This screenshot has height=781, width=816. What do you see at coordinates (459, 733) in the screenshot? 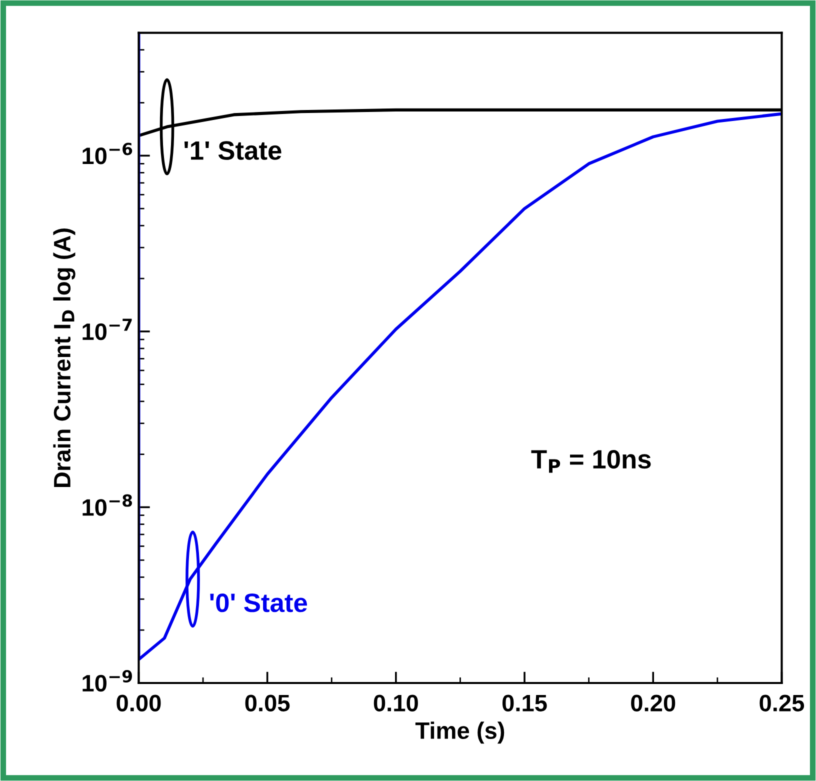
I see `x-axis-title: Time (s)` at bounding box center [459, 733].